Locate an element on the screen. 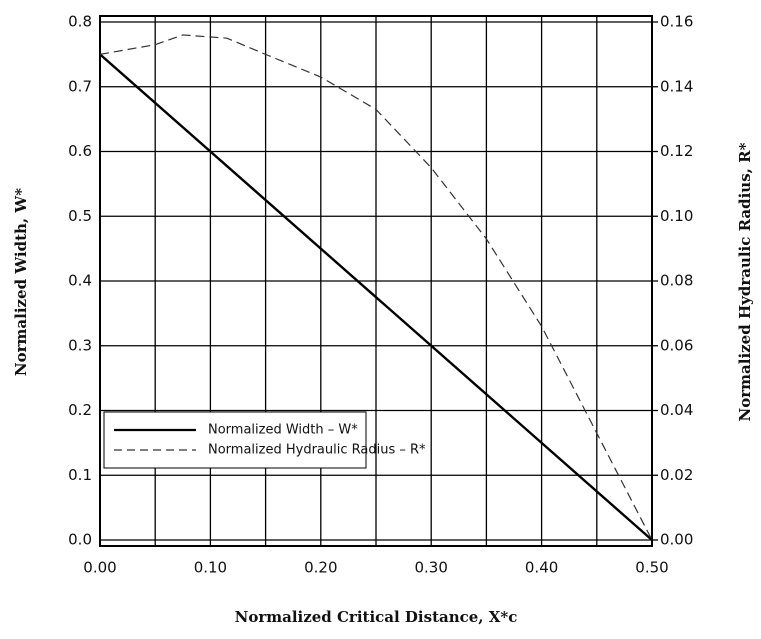 The image size is (761, 639). y-tick-label: 0.1 is located at coordinates (80, 475).